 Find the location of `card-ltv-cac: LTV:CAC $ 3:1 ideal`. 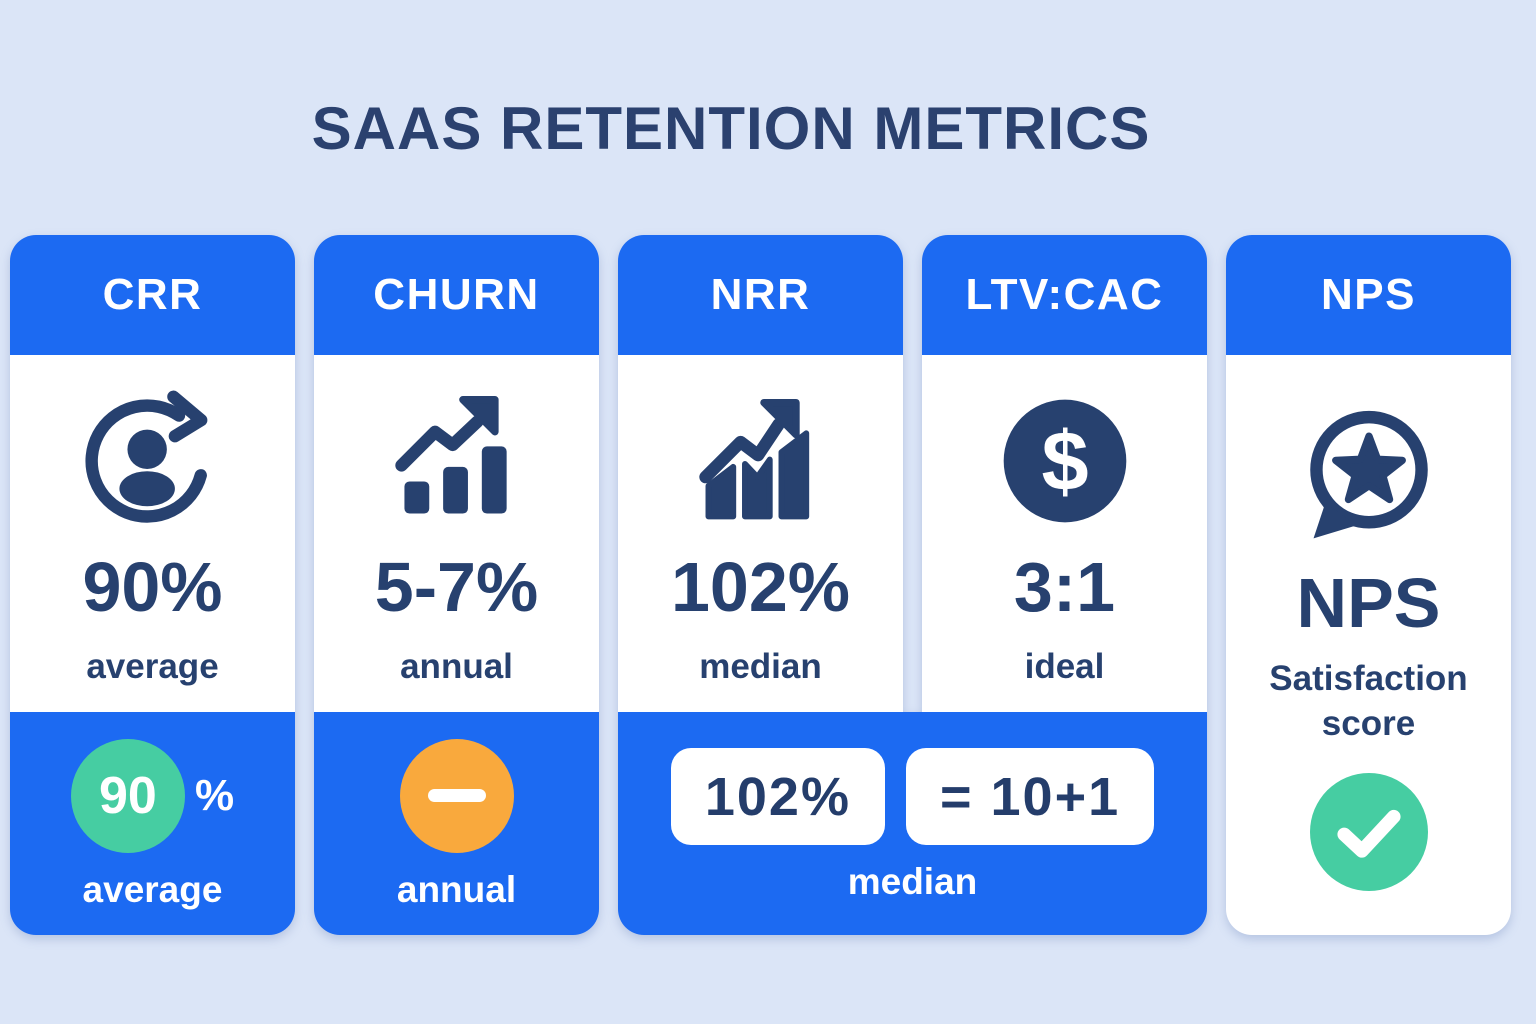

card-ltv-cac: LTV:CAC $ 3:1 ideal is located at coordinates (1064, 473).